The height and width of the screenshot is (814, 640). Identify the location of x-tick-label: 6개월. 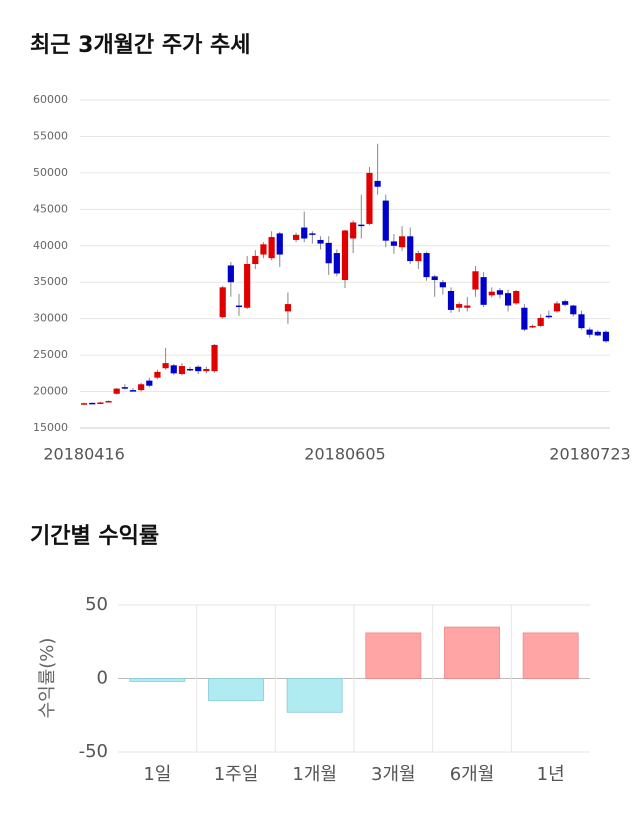
(472, 774).